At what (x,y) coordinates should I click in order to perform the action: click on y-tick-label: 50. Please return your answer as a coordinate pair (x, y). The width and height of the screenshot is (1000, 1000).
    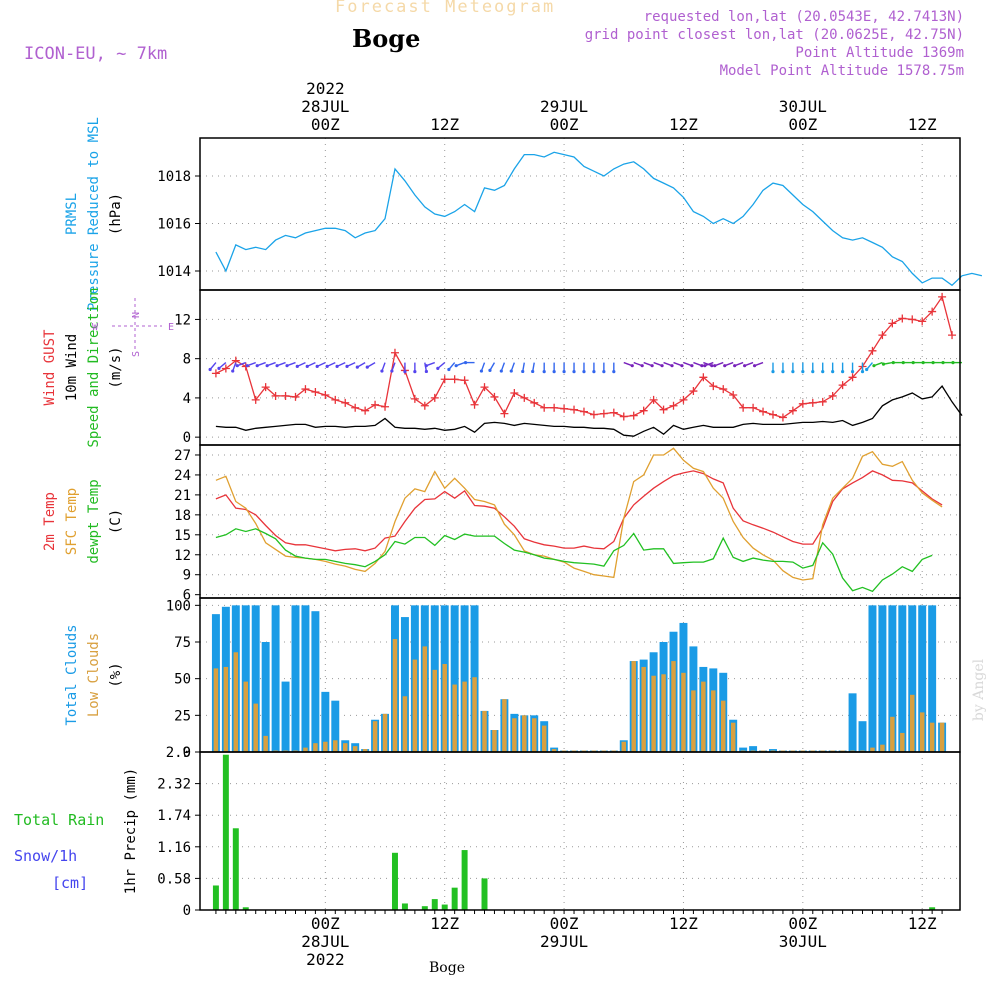
    Looking at the image, I should click on (182, 680).